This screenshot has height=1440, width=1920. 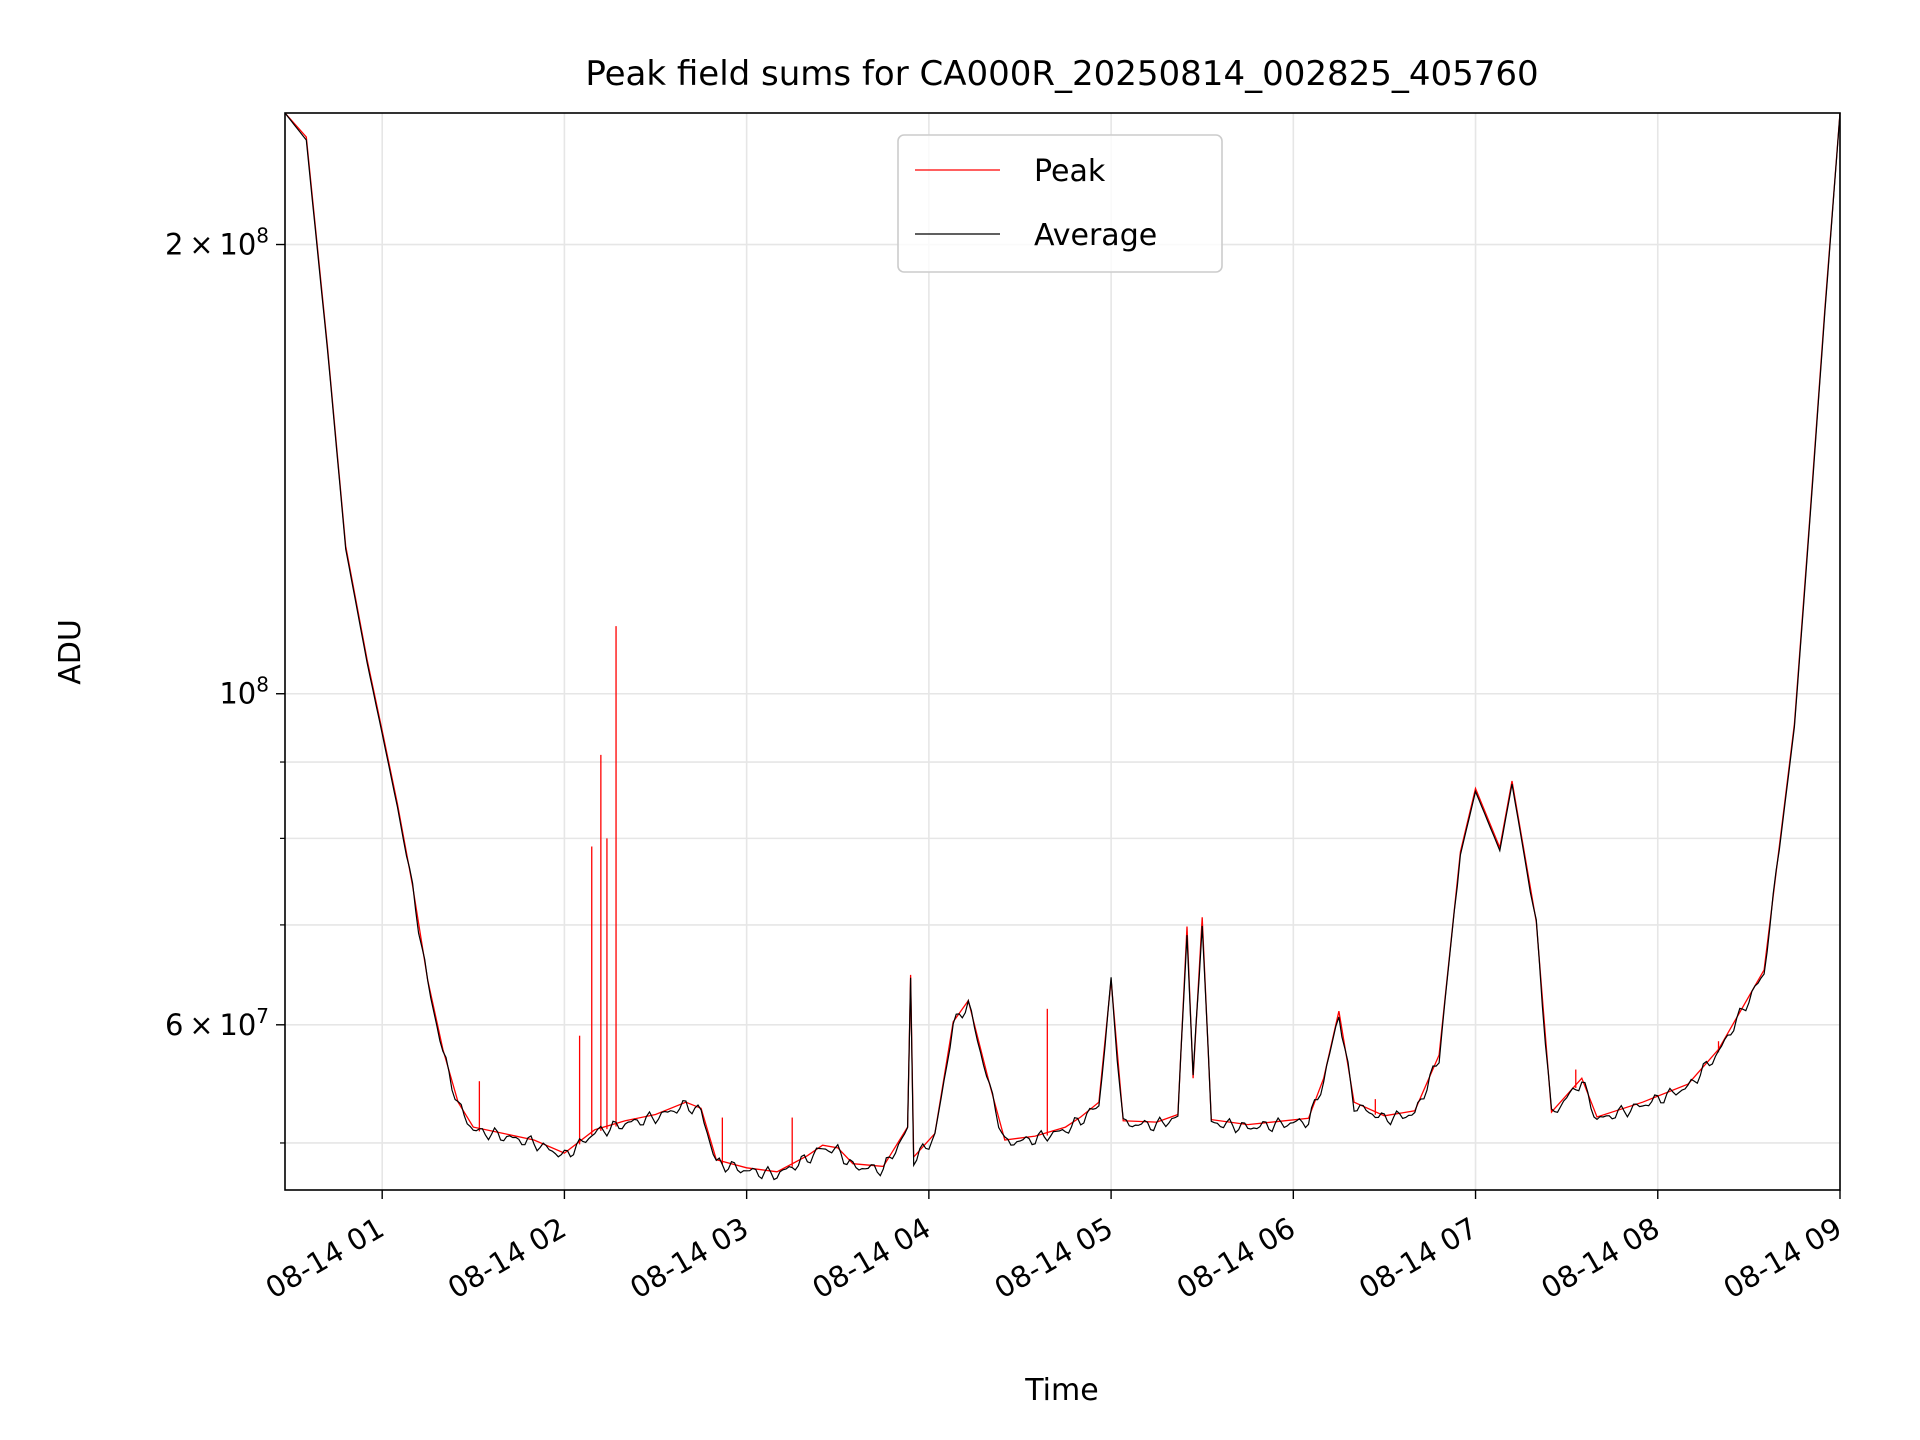 I want to click on legend-box, so click(x=1060, y=203).